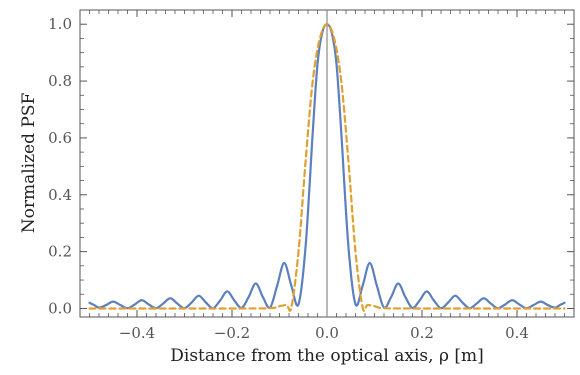 This screenshot has width=580, height=375. What do you see at coordinates (327, 333) in the screenshot?
I see `x-tick-label: 0.0` at bounding box center [327, 333].